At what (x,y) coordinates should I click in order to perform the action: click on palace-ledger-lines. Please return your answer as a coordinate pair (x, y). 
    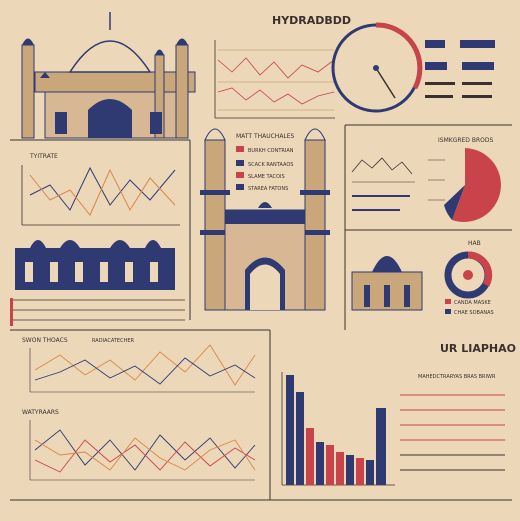
    Looking at the image, I should click on (98, 310).